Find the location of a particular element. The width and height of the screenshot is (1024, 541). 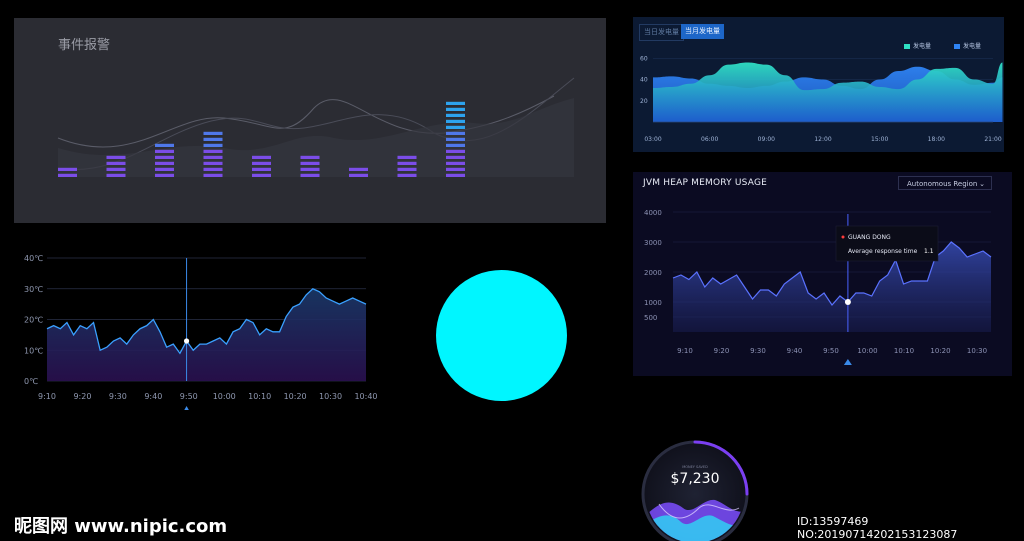

temp-xtick-label: 9:10 is located at coordinates (47, 396).